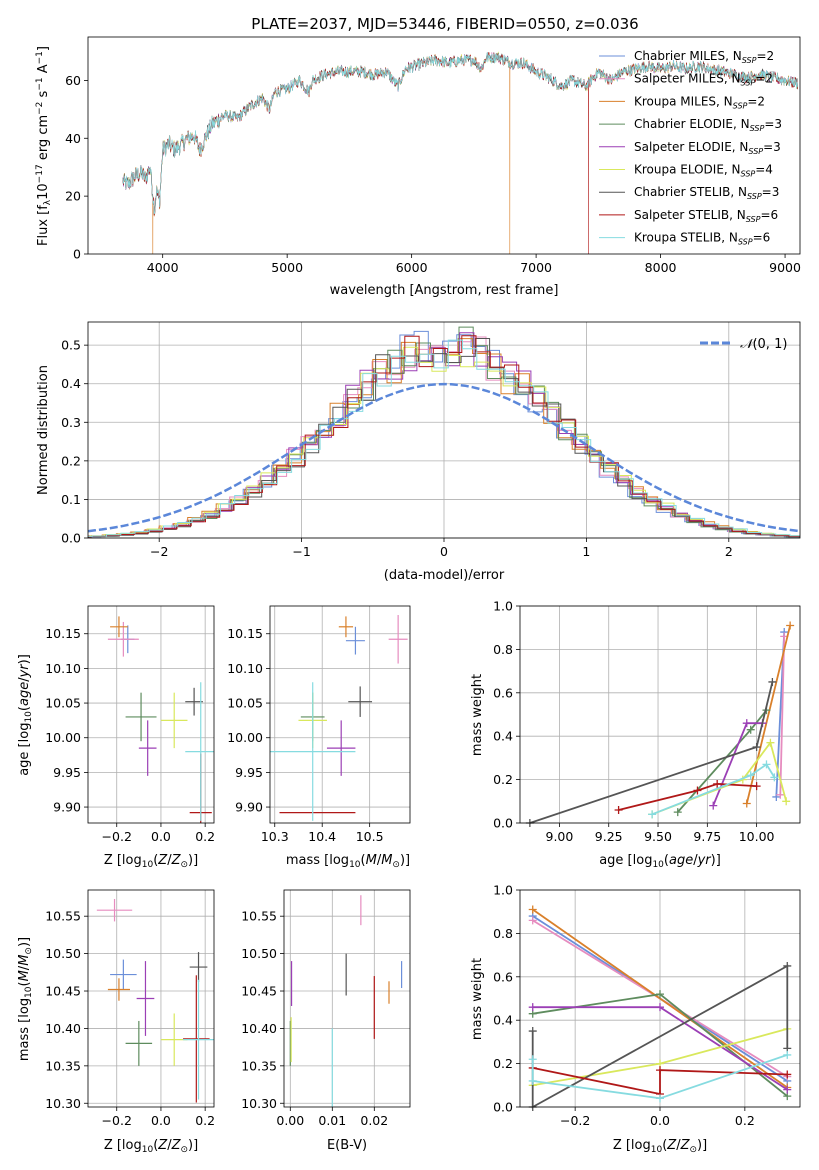 This screenshot has height=1170, width=819. I want to click on x-tick-label: 10.00, so click(757, 836).